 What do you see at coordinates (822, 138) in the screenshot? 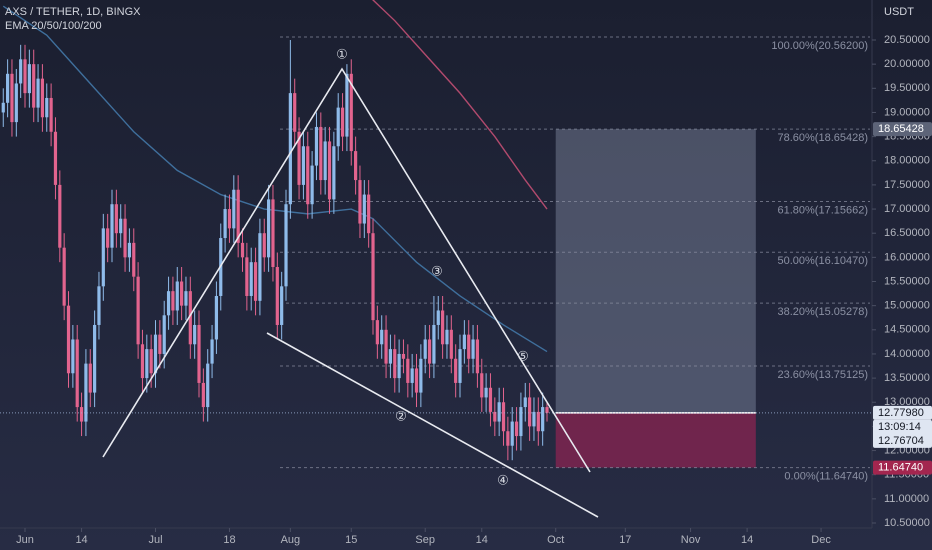
I see `fib-label: 78.60%(18.65428)` at bounding box center [822, 138].